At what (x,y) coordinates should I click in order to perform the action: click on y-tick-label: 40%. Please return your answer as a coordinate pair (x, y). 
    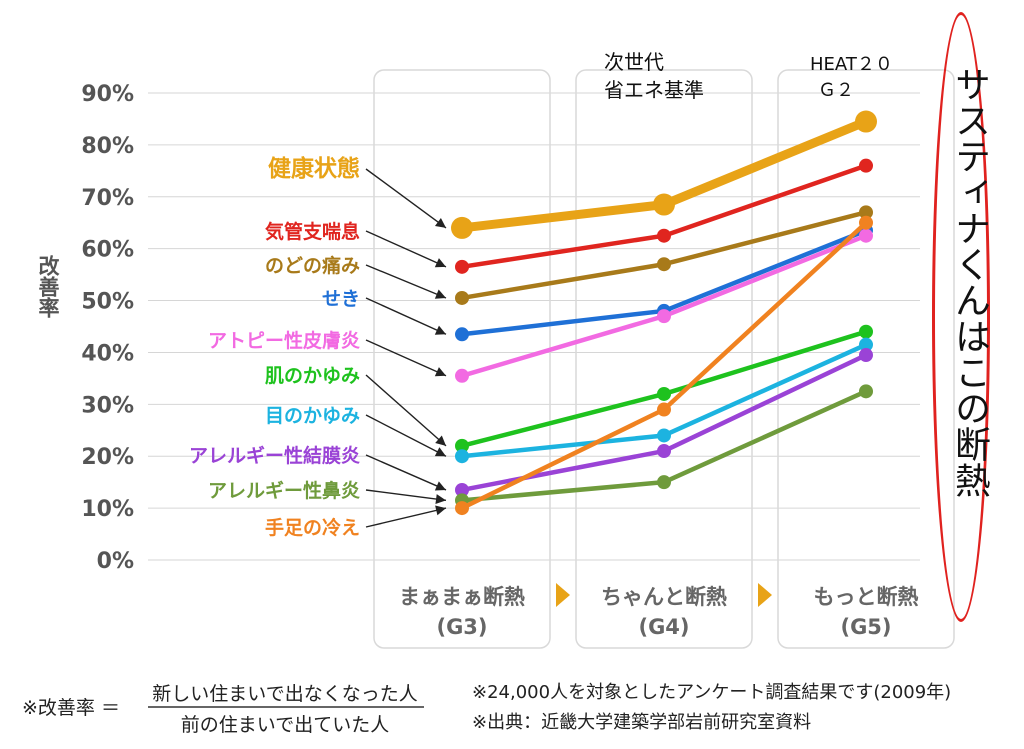
    Looking at the image, I should click on (107, 353).